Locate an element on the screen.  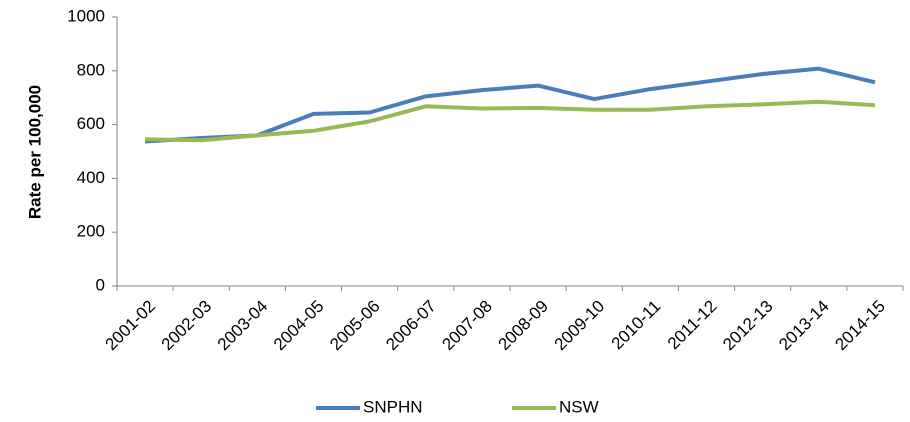
x-tick-label: 2007-08 is located at coordinates (467, 326).